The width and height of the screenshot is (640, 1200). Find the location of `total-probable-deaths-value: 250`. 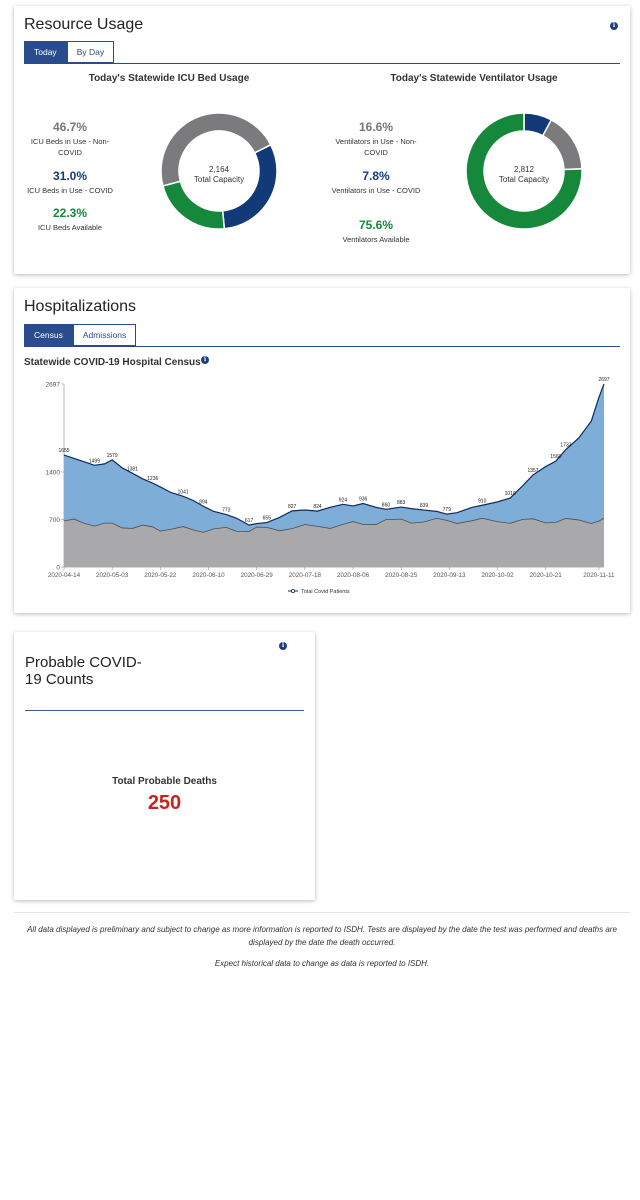

total-probable-deaths-value: 250 is located at coordinates (164, 803).